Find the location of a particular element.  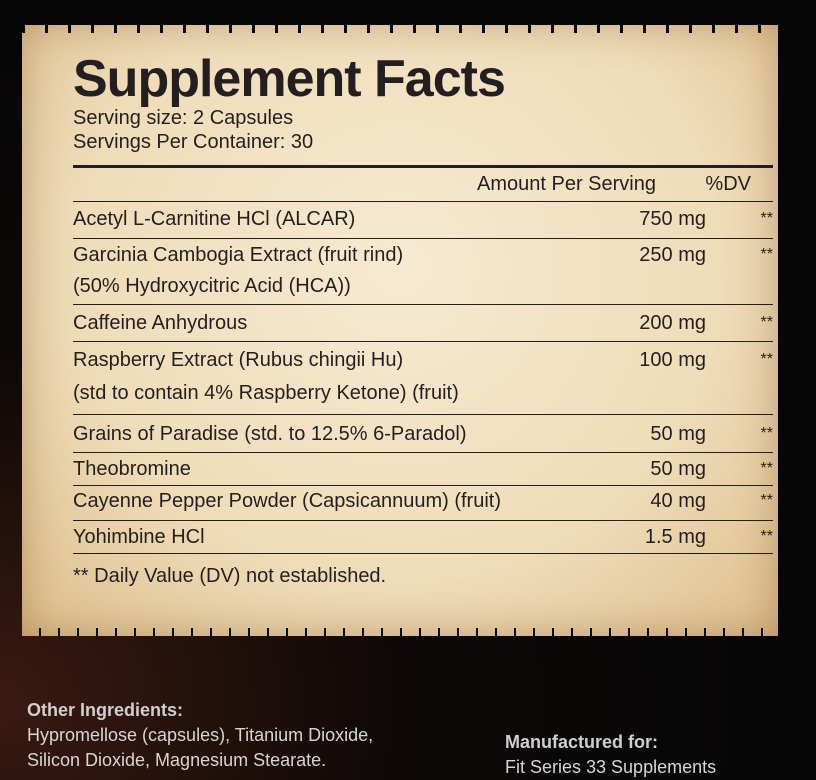

ingredient-amount: 1.5 mg is located at coordinates (675, 537).